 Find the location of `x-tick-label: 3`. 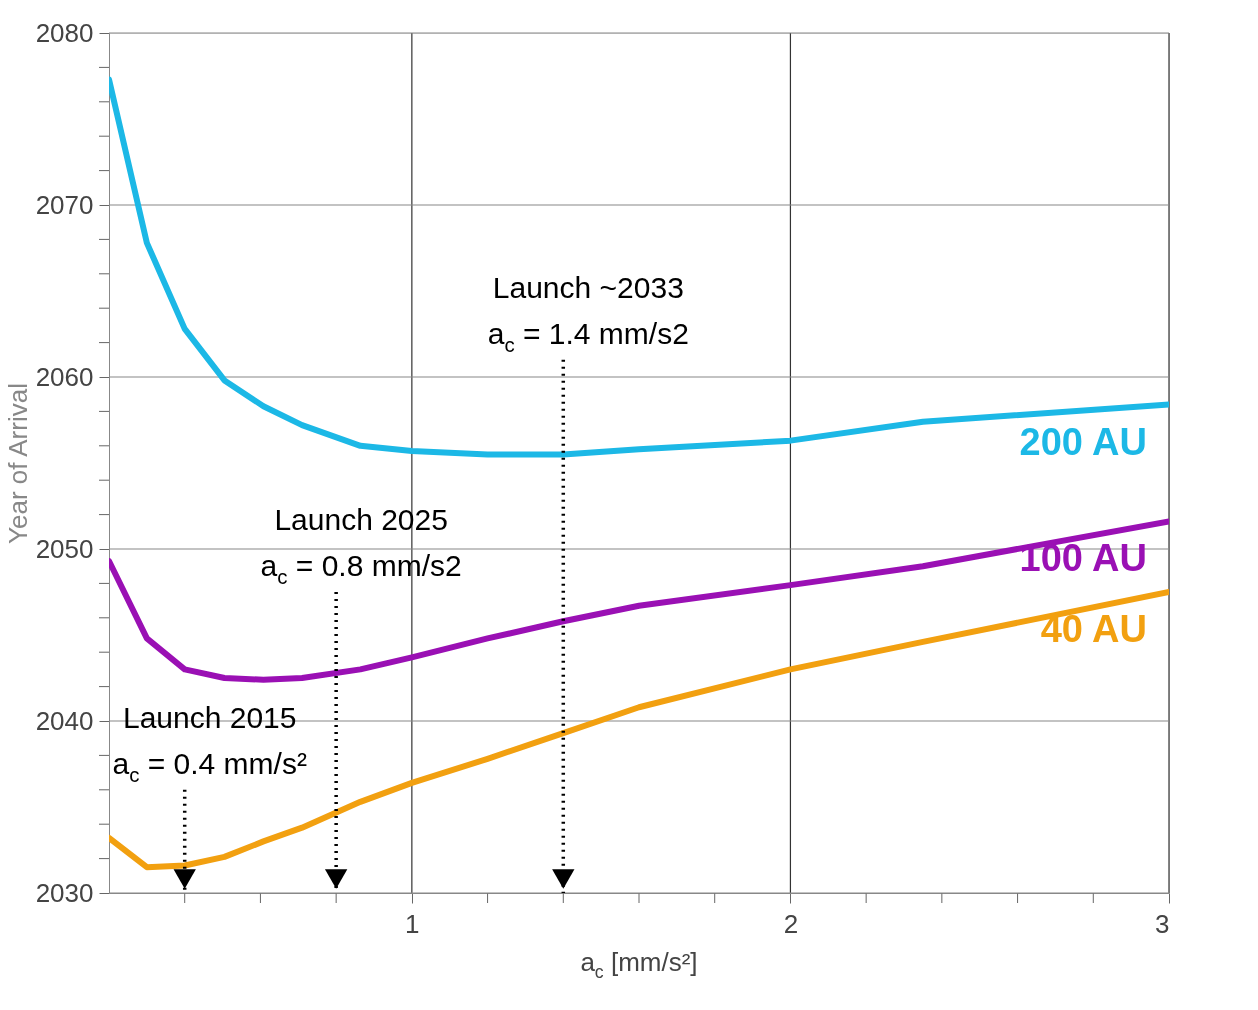

x-tick-label: 3 is located at coordinates (1162, 923).